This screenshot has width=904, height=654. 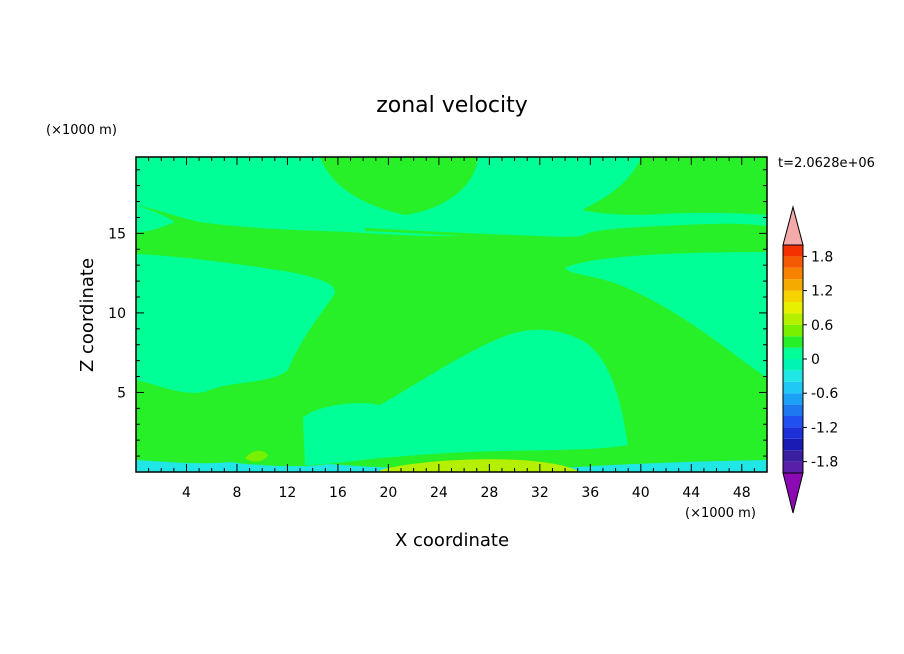 I want to click on colorbar-under-triangle, so click(x=793, y=493).